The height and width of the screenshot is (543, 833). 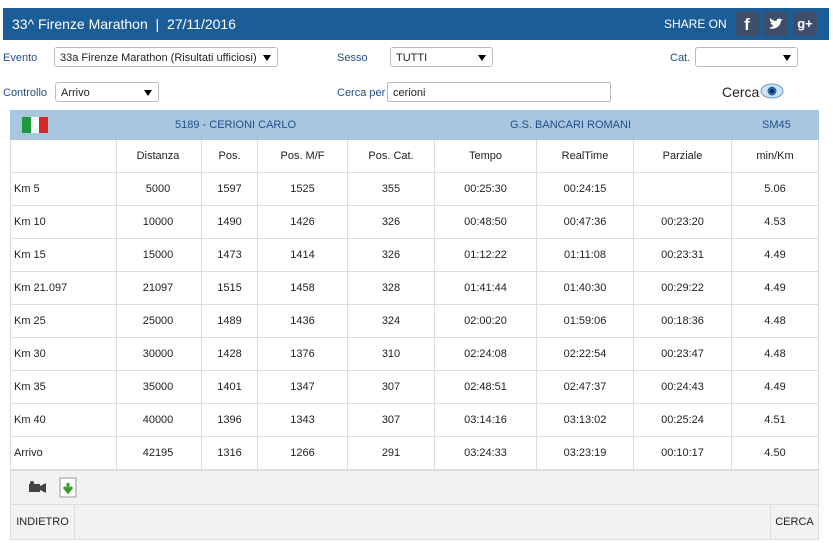 What do you see at coordinates (69, 488) in the screenshot?
I see `download-icon` at bounding box center [69, 488].